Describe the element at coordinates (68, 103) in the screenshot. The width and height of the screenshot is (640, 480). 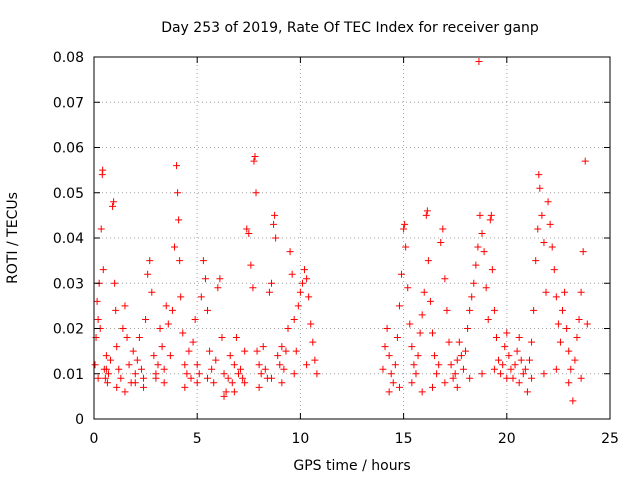
I see `y-tick-label: 0.07` at that location.